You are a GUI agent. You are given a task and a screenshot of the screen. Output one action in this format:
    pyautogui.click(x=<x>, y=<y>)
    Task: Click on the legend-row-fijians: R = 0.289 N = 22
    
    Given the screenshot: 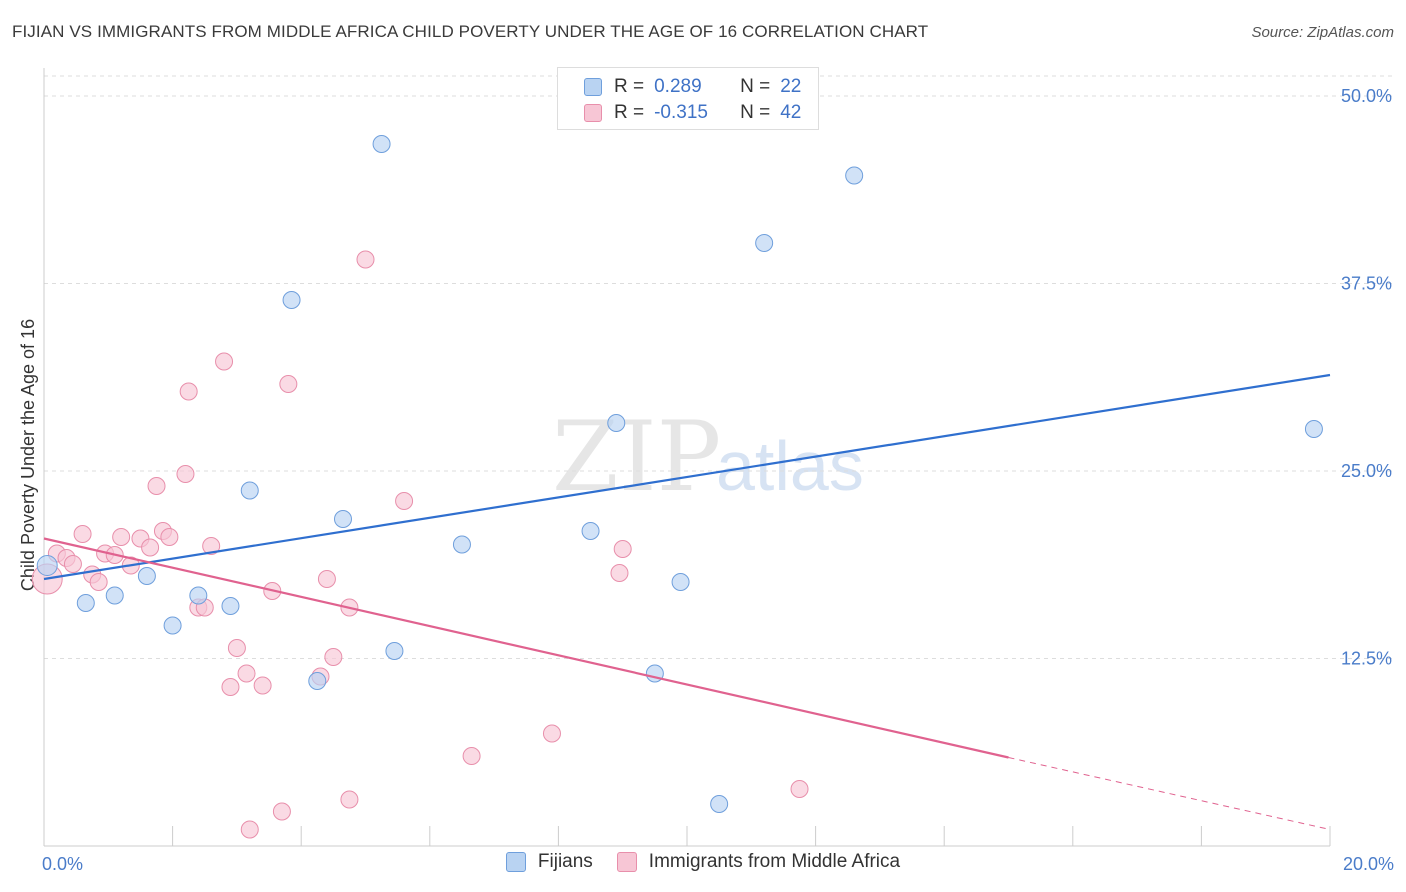 What is the action you would take?
    pyautogui.click(x=692, y=87)
    